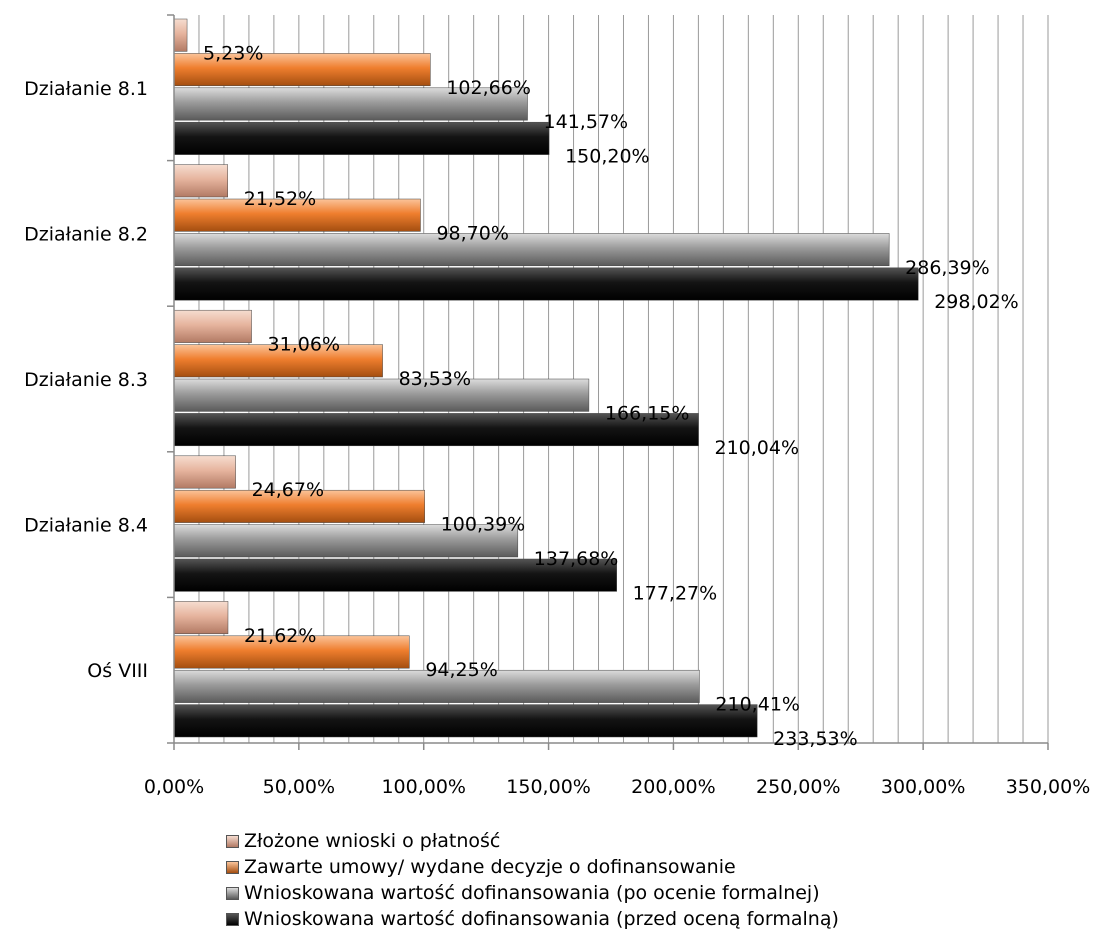  I want to click on legend-label: Złożone wnioski o płatność, so click(372, 841).